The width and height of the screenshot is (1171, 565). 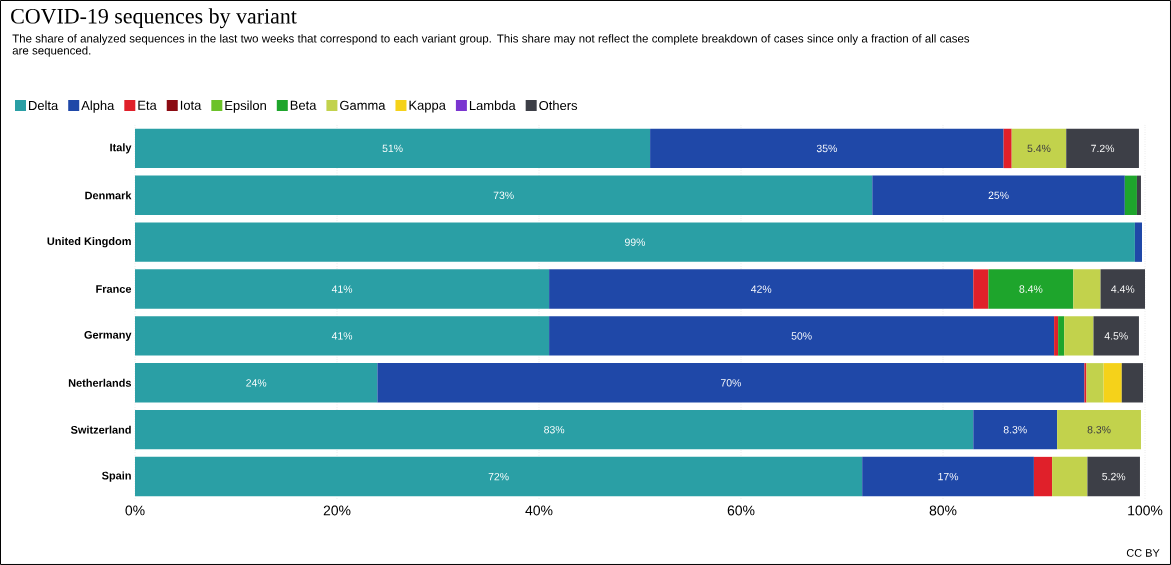 What do you see at coordinates (741, 510) in the screenshot?
I see `x-tick-label: 60%` at bounding box center [741, 510].